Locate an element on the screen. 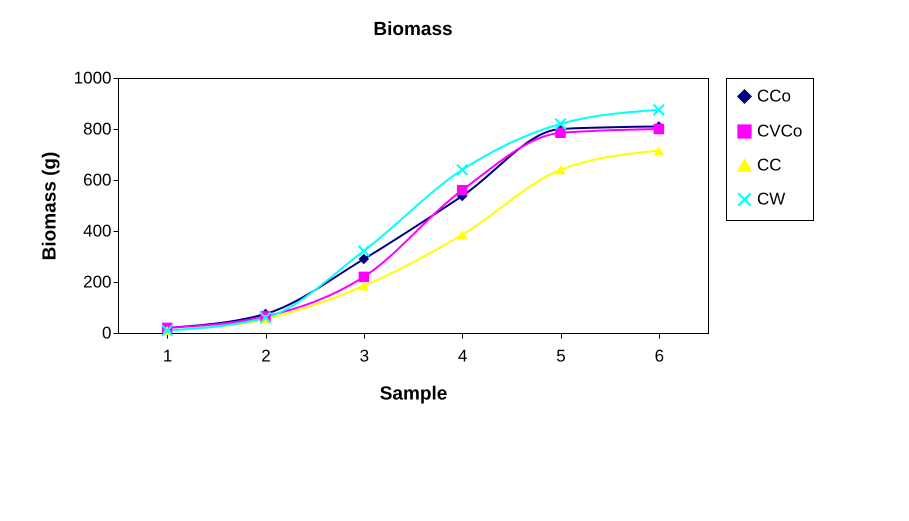 The width and height of the screenshot is (909, 521). y-tick-label: 200 is located at coordinates (97, 282).